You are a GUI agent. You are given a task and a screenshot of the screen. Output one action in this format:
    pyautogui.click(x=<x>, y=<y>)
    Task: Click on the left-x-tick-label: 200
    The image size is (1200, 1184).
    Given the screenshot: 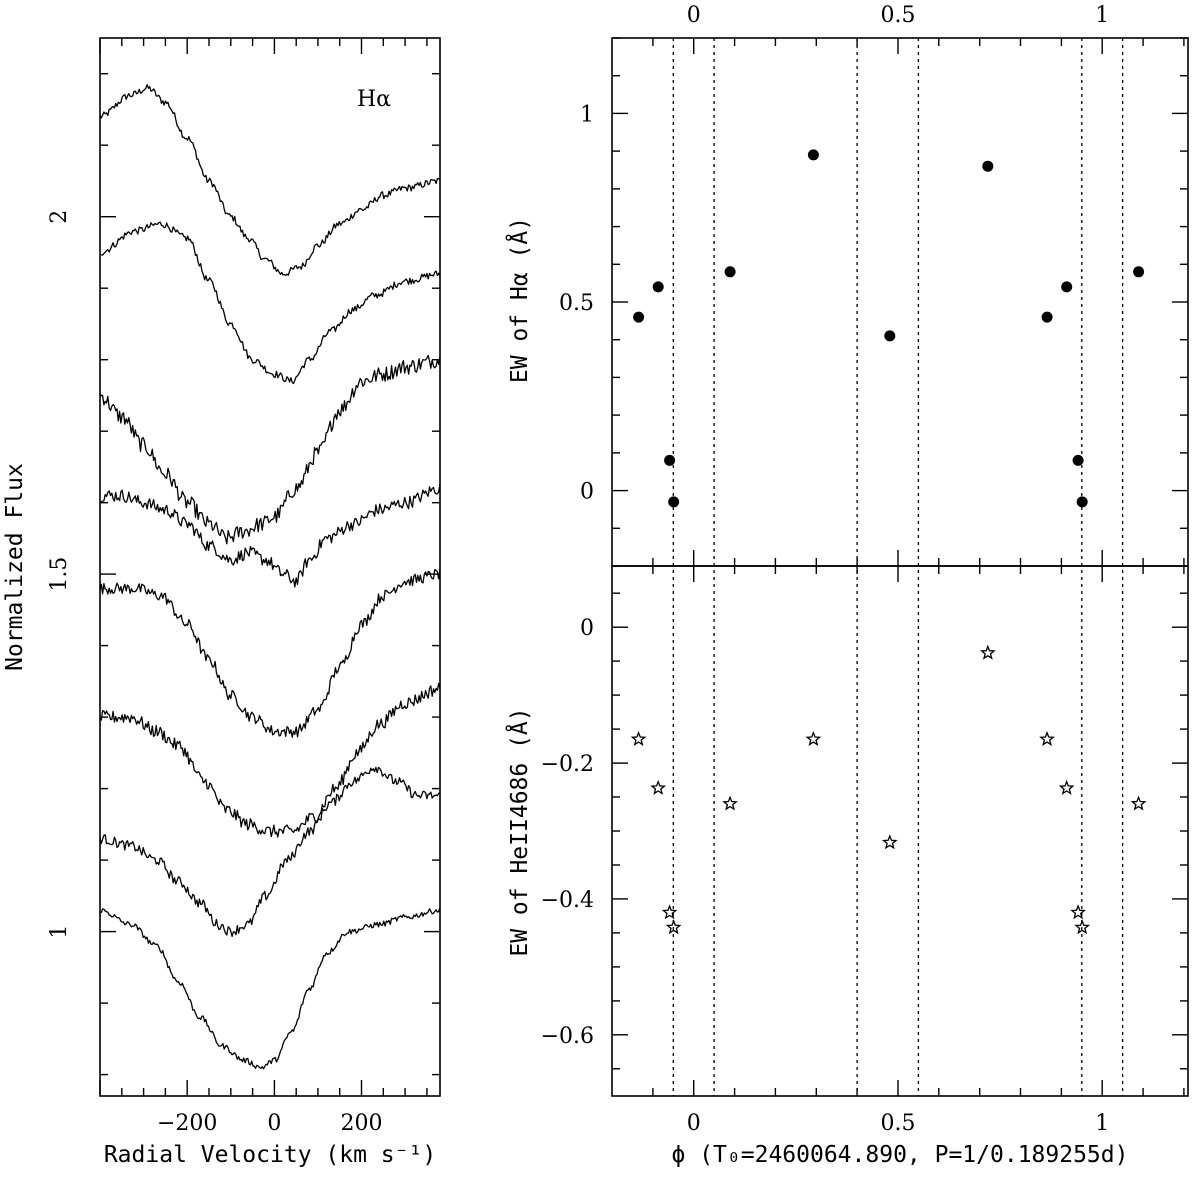 What is the action you would take?
    pyautogui.click(x=362, y=1123)
    